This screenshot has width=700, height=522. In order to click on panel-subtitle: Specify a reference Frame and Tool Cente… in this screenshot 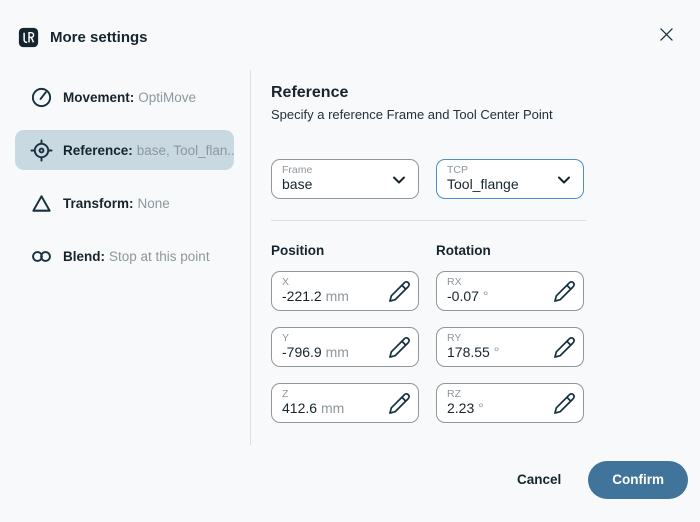, I will do `click(412, 114)`.